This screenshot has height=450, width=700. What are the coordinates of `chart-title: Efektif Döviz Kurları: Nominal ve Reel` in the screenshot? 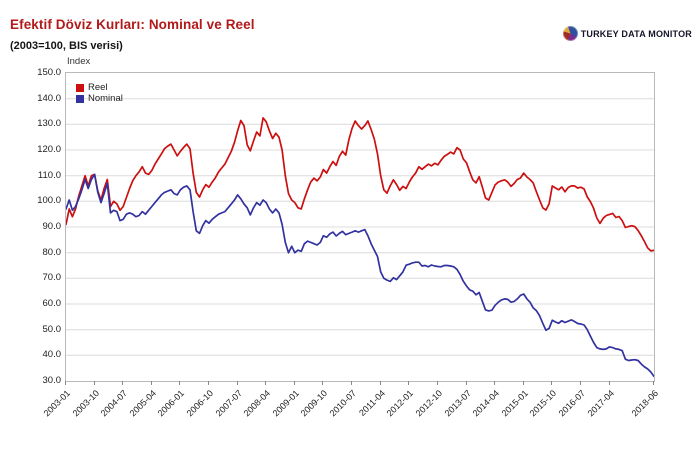 It's located at (132, 24).